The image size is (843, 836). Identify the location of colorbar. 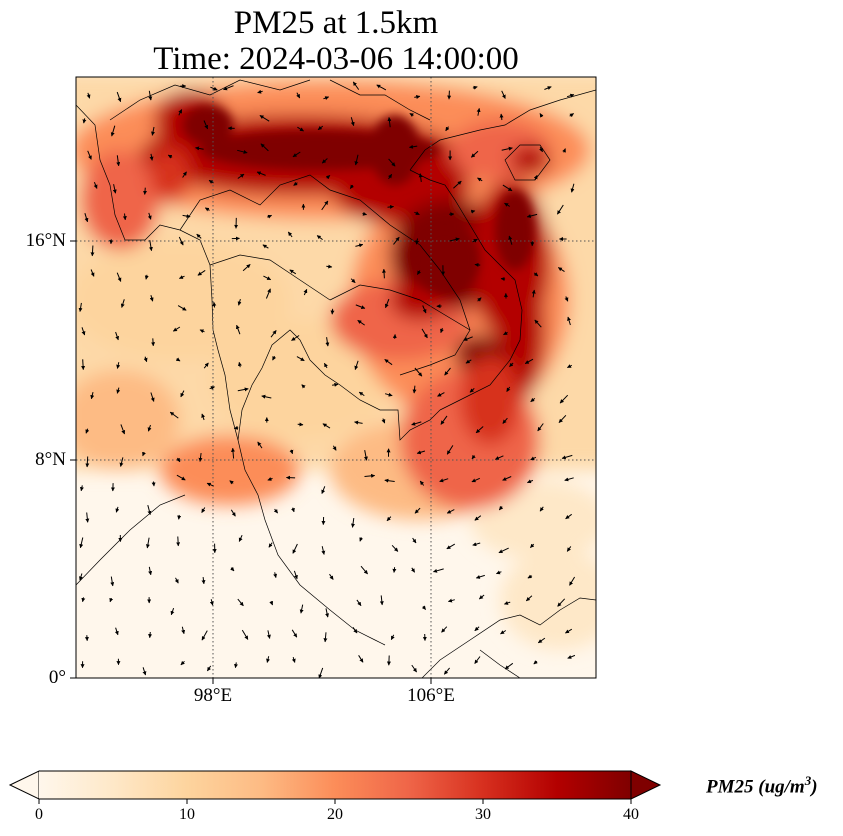
(335, 787).